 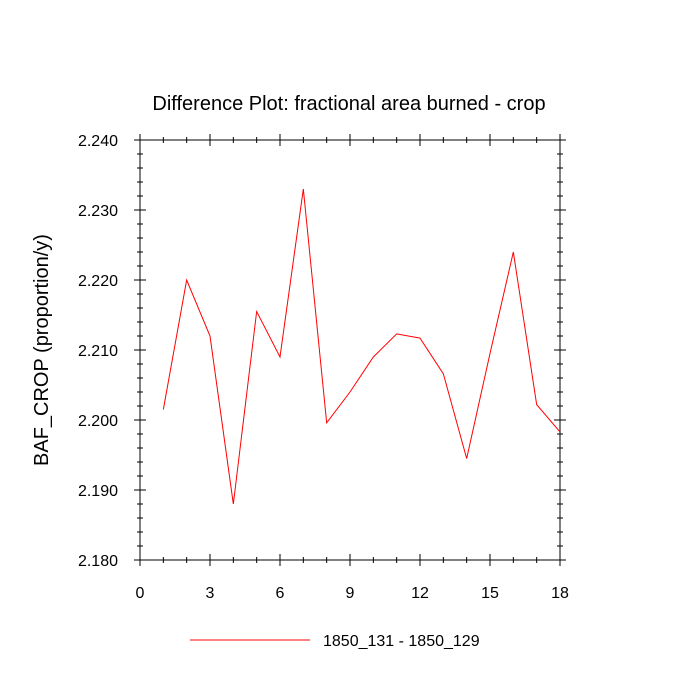 What do you see at coordinates (98, 211) in the screenshot?
I see `y-tick-label: 2.230` at bounding box center [98, 211].